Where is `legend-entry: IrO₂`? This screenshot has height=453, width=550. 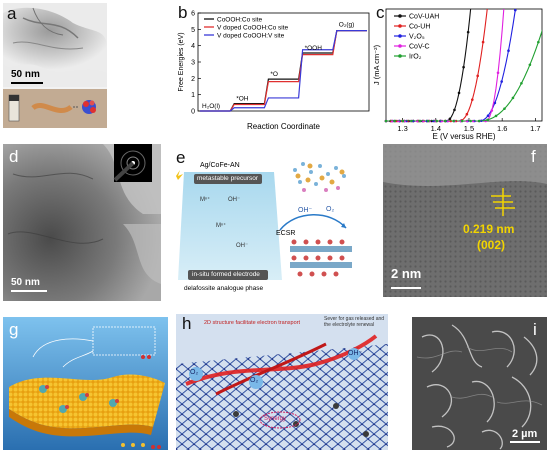 legend-entry: IrO₂ is located at coordinates (415, 57).